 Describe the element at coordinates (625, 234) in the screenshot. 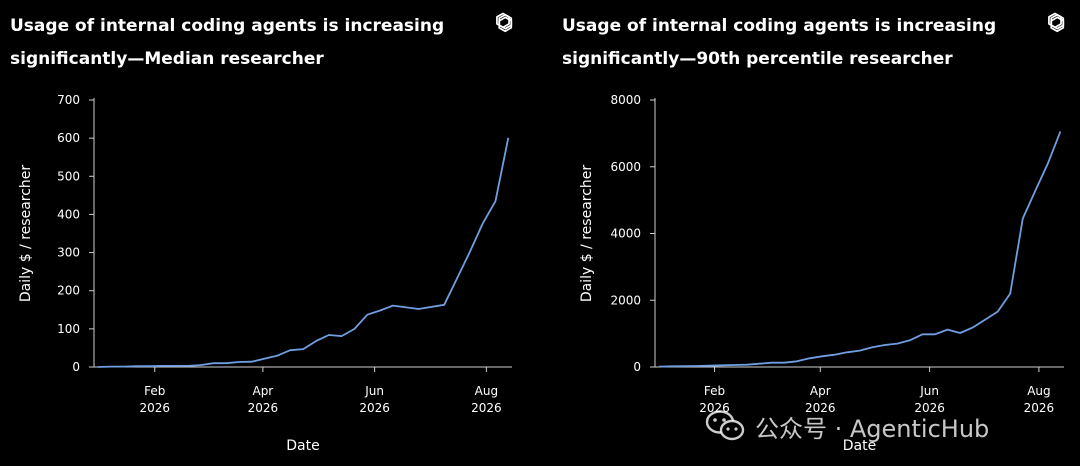

I see `y-tick-label: 4000` at that location.